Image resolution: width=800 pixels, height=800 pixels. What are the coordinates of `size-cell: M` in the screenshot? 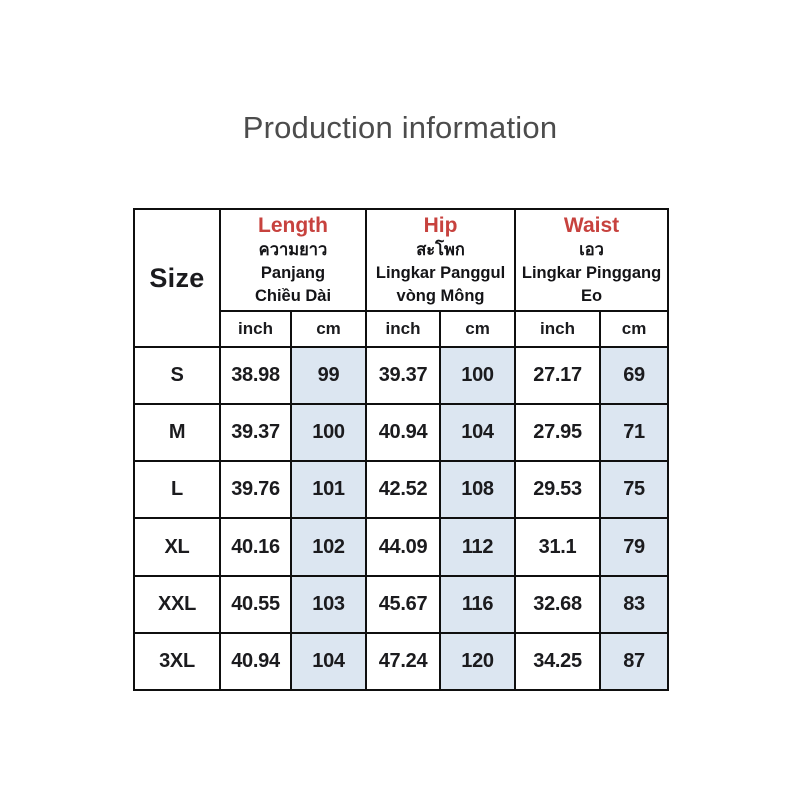 It's located at (177, 433).